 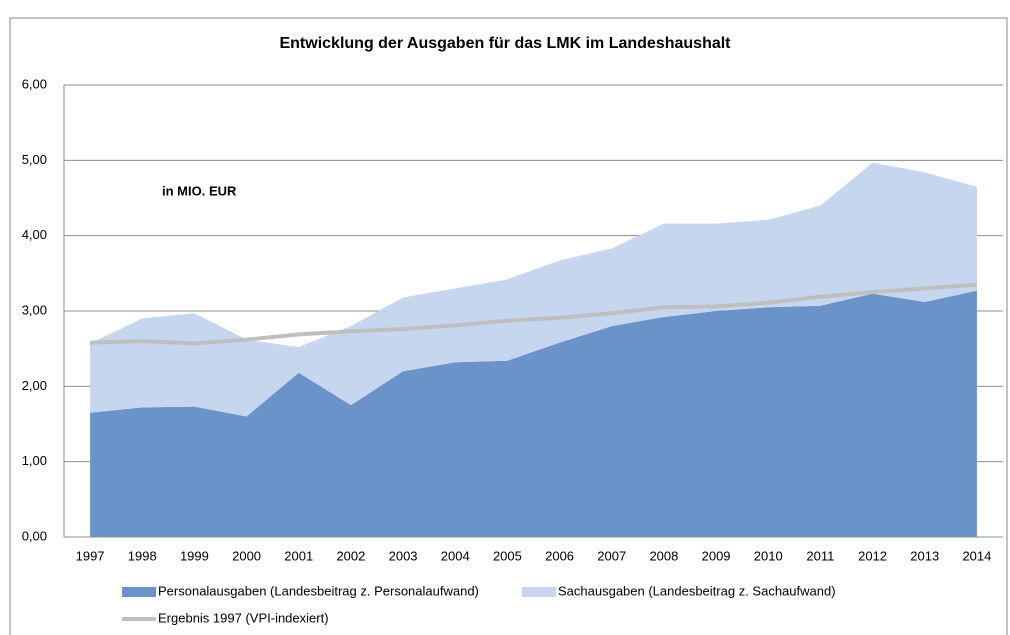 I want to click on x-tick-label: 2009, so click(x=716, y=555).